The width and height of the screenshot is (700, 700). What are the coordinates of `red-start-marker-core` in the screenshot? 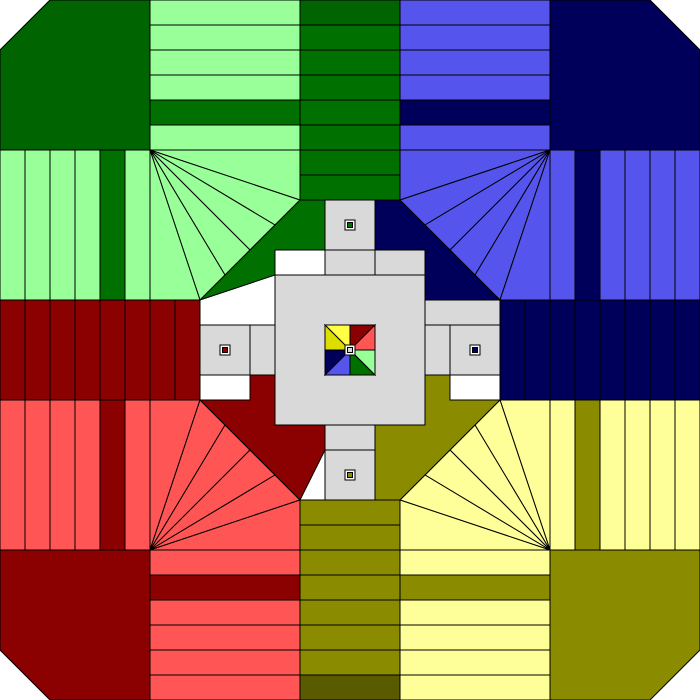 It's located at (225, 350).